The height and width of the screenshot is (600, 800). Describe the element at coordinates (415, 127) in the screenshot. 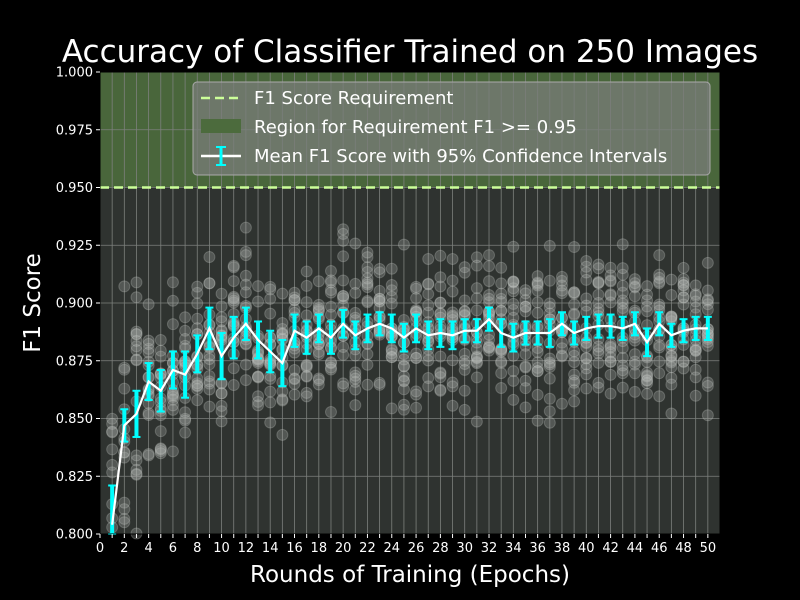

I see `legend-label-region: Region for Requirement F1 >= 0.95` at that location.